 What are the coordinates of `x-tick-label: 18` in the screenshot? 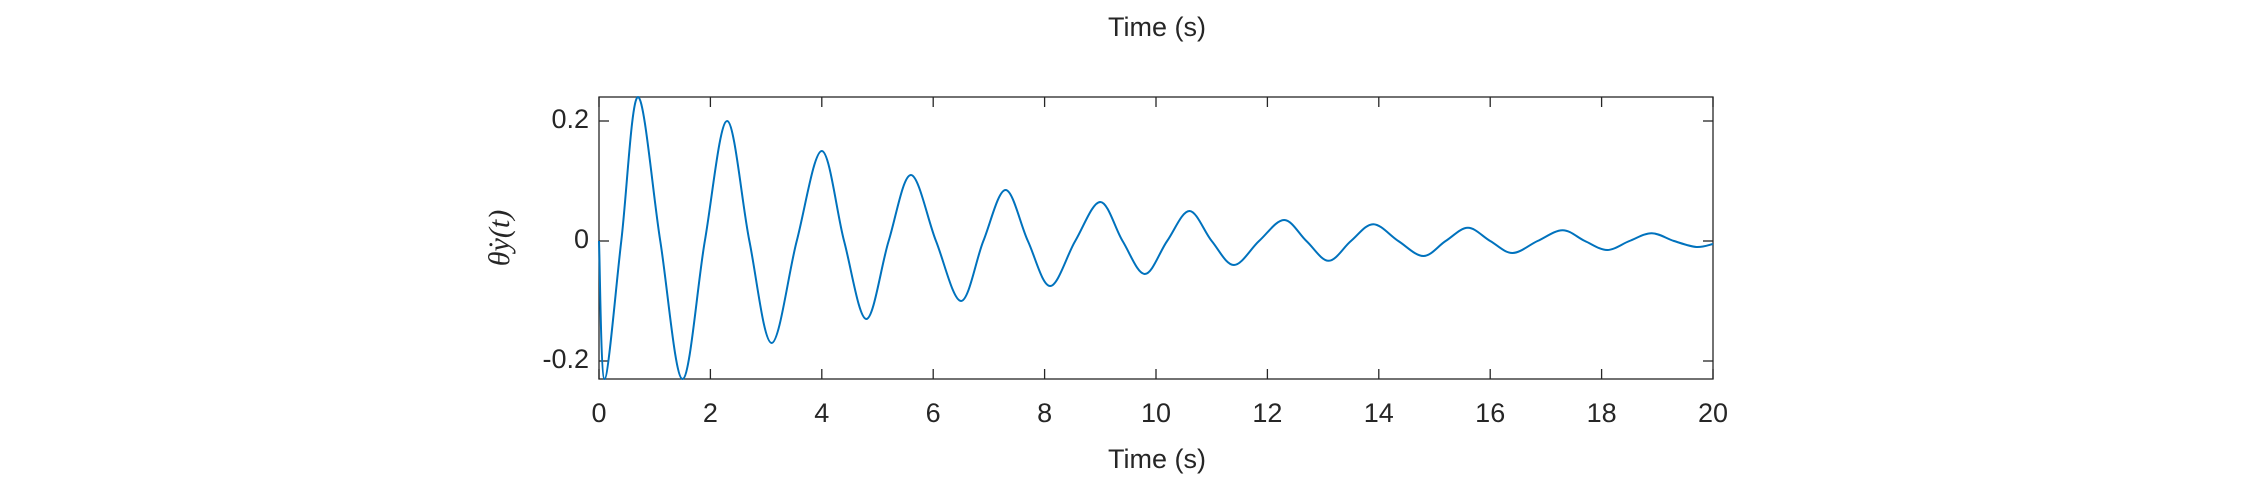 It's located at (1602, 413).